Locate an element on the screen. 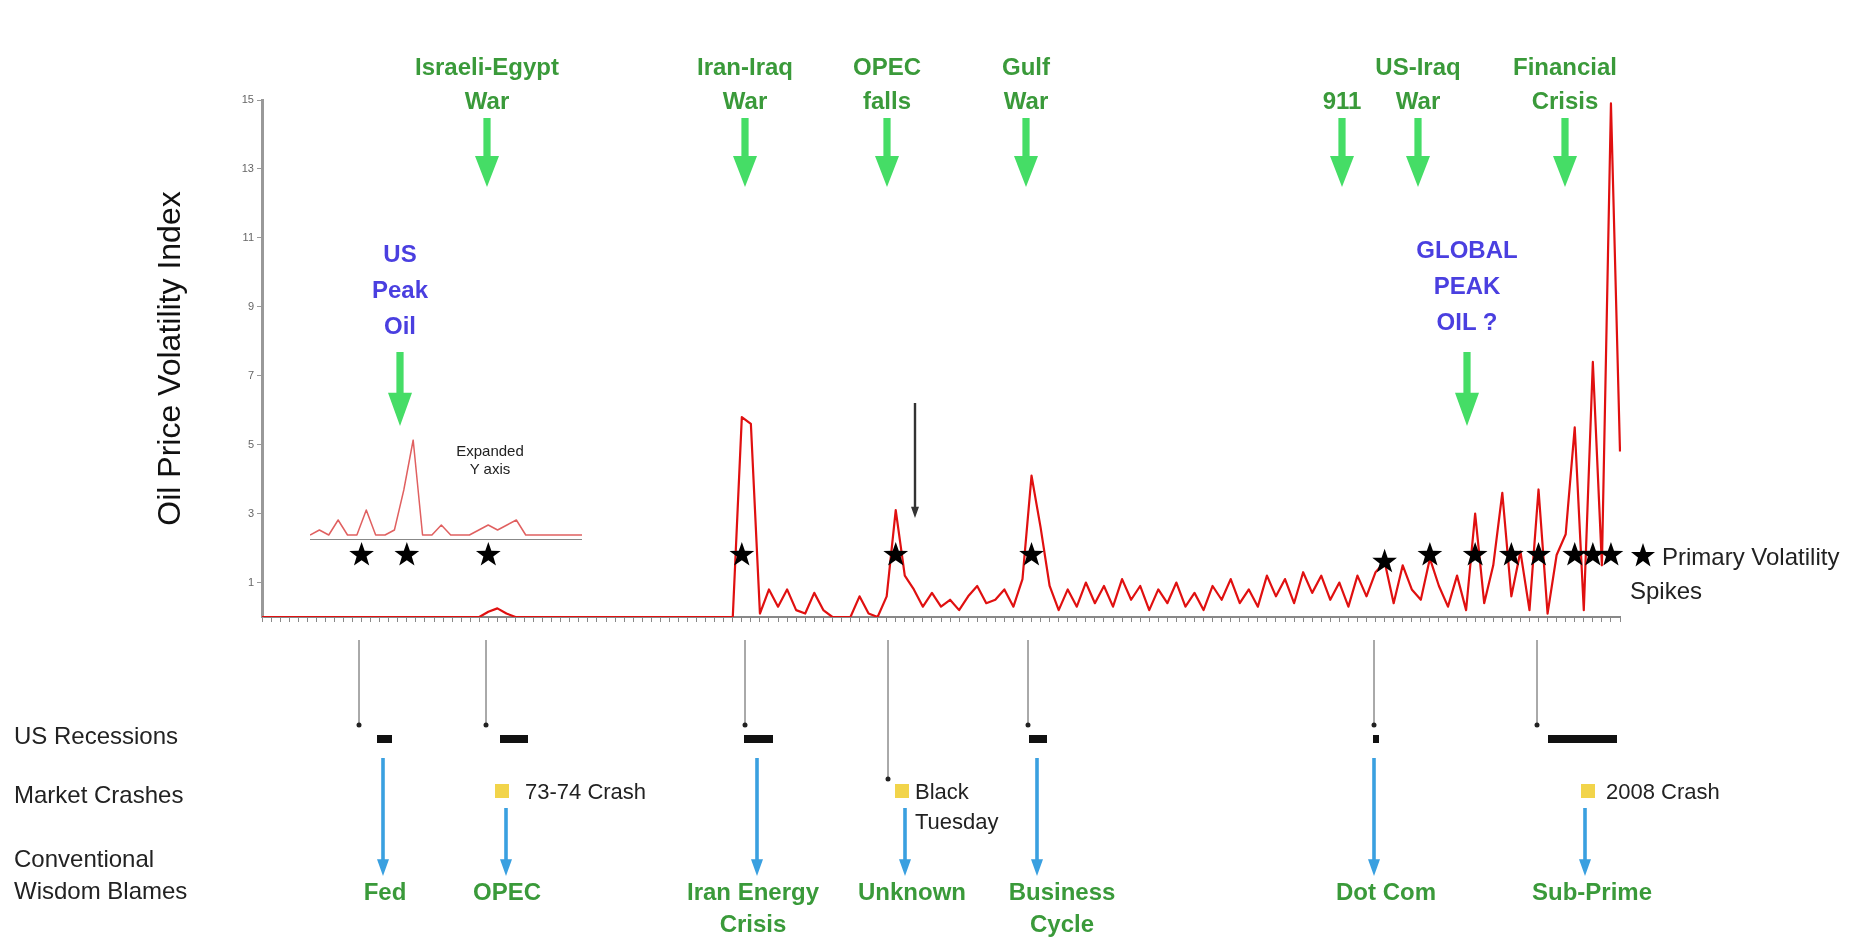 This screenshot has height=946, width=1857. text: Conventional Wisdom Blames is located at coordinates (101, 875).